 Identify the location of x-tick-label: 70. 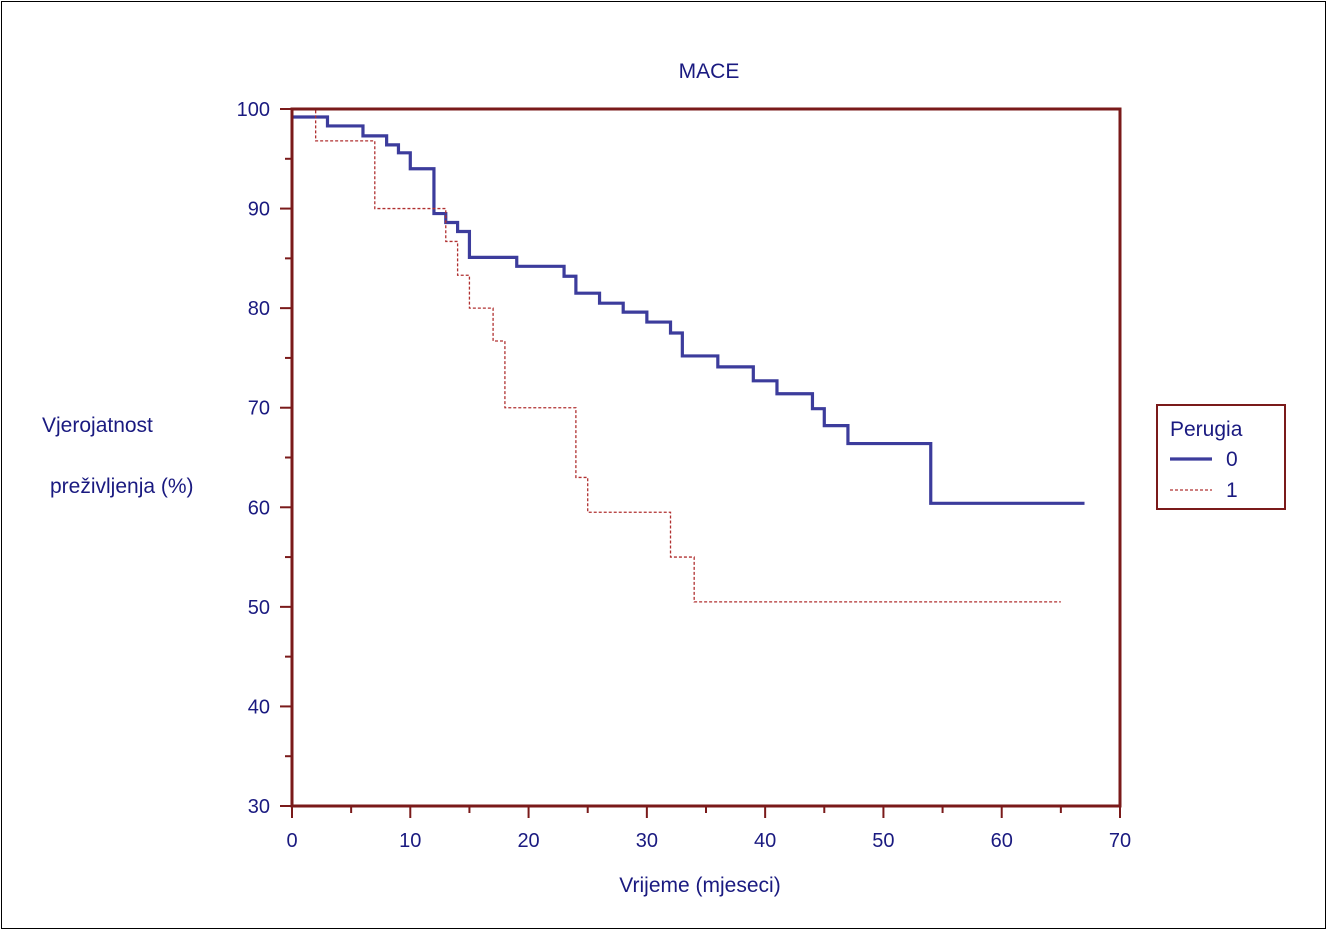
(1120, 841).